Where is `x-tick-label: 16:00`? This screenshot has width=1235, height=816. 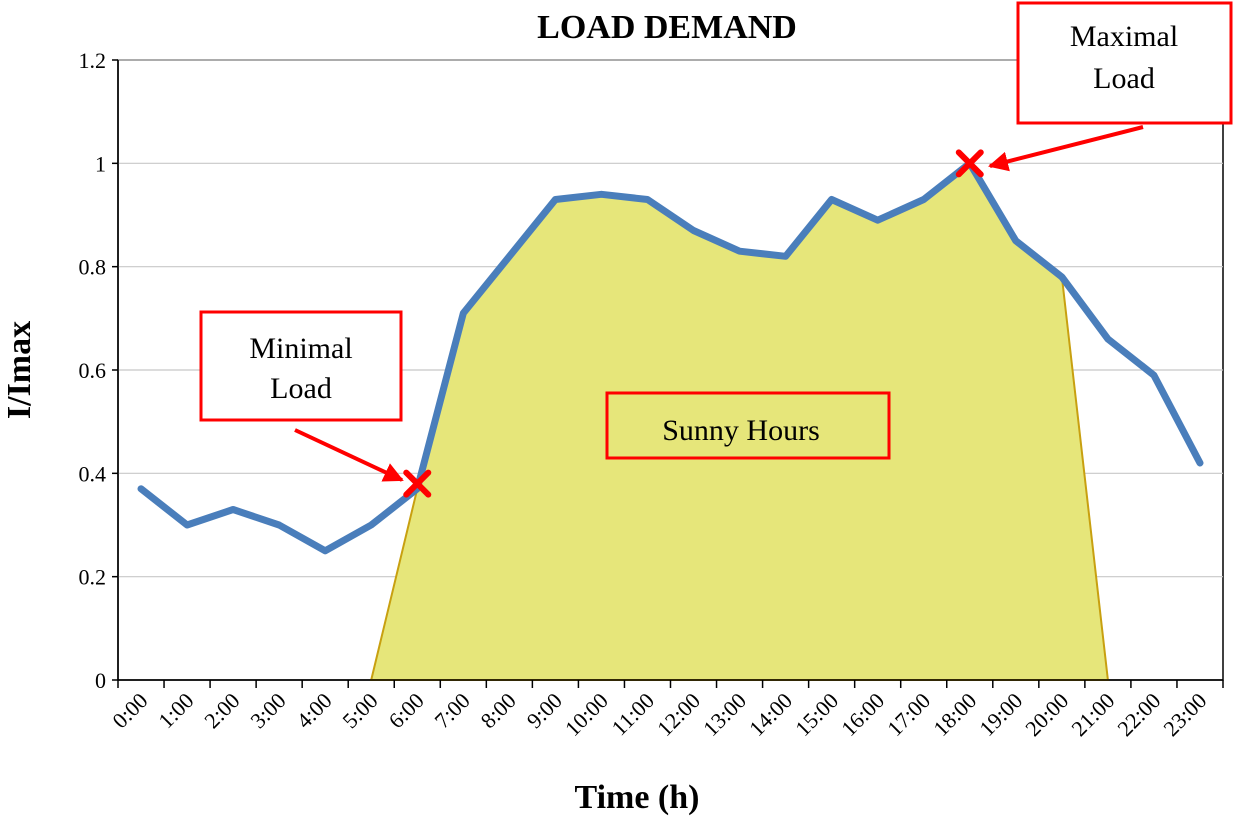 x-tick-label: 16:00 is located at coordinates (862, 714).